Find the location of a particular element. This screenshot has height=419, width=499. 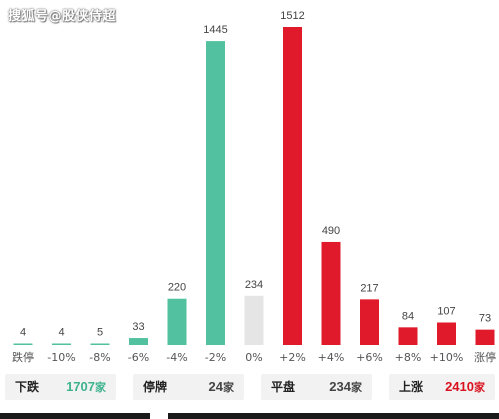

summary-up-label: 上涨 is located at coordinates (411, 387).